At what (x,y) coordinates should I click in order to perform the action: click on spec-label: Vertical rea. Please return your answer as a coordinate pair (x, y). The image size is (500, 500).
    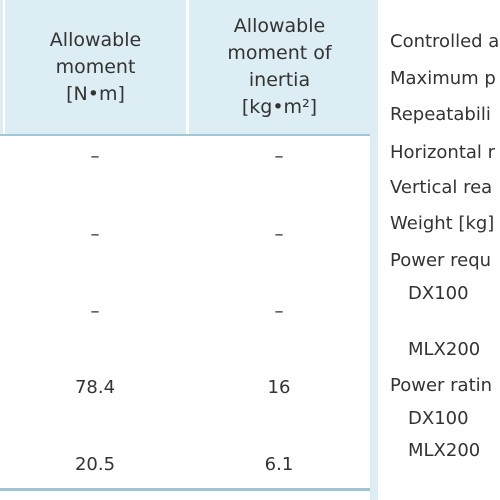
    Looking at the image, I should click on (441, 187).